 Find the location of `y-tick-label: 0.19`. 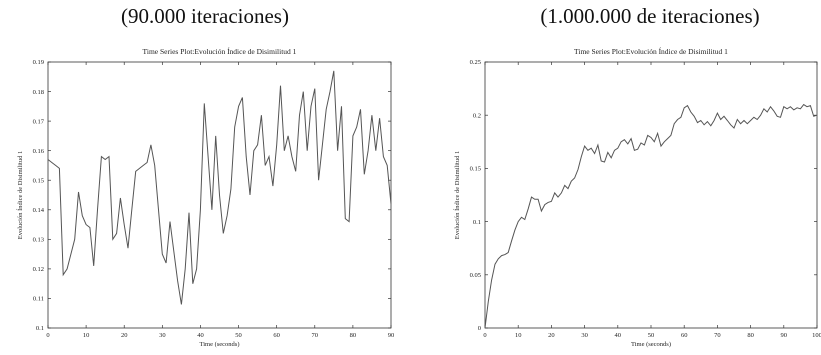

y-tick-label: 0.19 is located at coordinates (38, 62).